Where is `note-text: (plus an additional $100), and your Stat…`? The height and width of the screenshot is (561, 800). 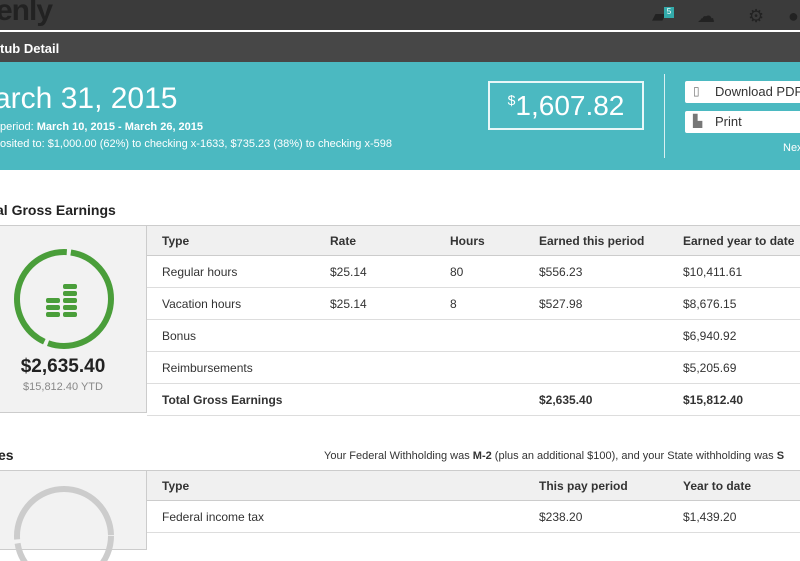 note-text: (plus an additional $100), and your Stat… is located at coordinates (634, 456).